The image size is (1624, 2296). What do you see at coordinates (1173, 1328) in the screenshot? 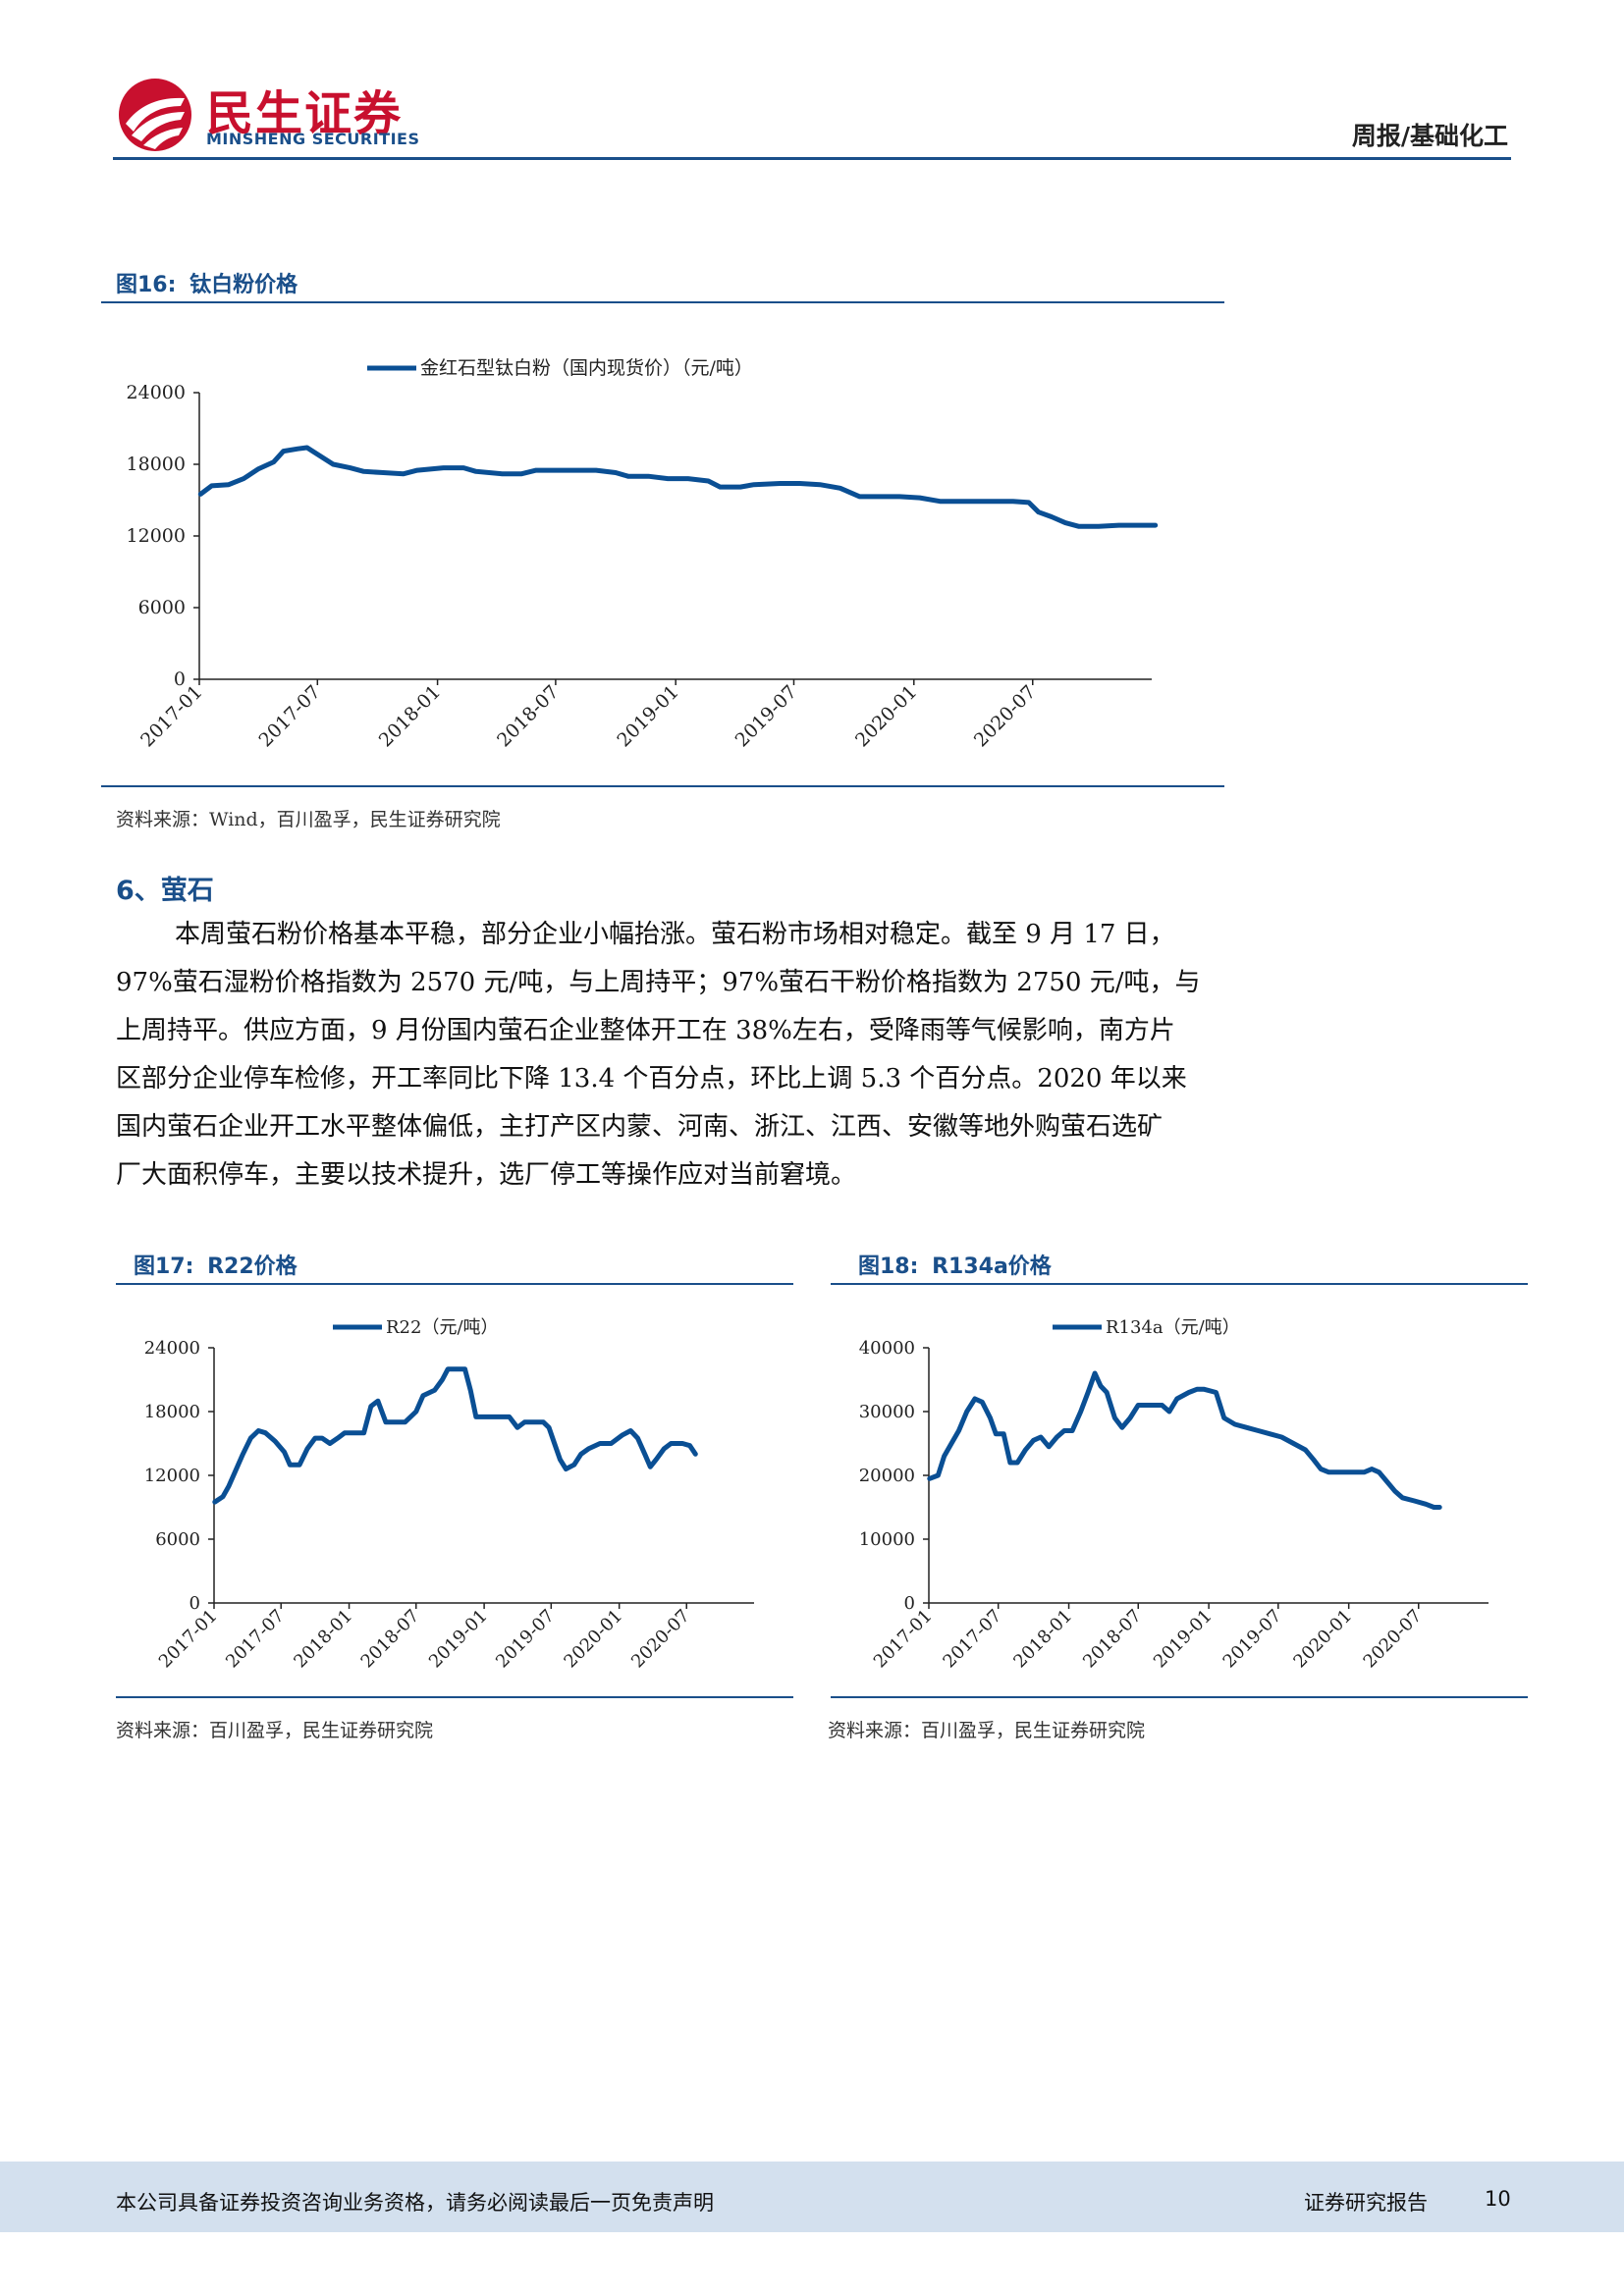
I see `legend-label: R134a（元/吨）` at bounding box center [1173, 1328].